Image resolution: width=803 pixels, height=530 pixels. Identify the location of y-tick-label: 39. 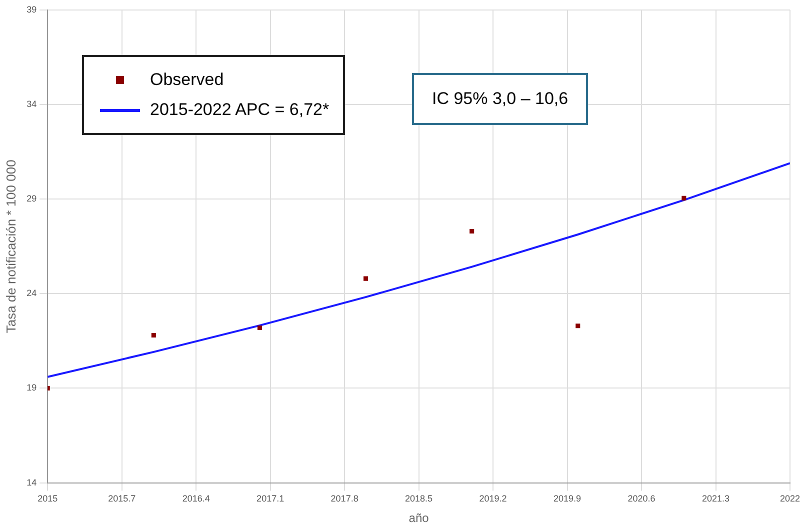
(31, 9).